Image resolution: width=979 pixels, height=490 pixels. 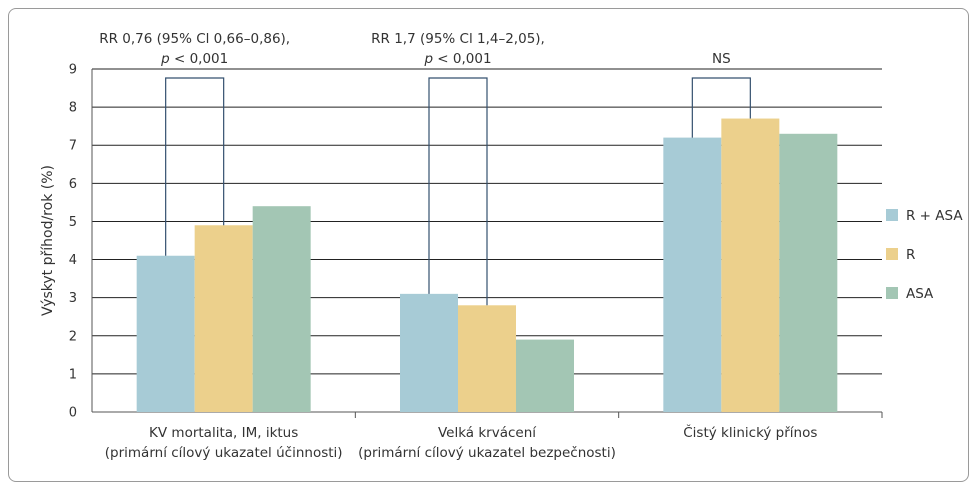 What do you see at coordinates (224, 453) in the screenshot?
I see `category-label-1-line2: (primární cílový ukazatel účinnosti)` at bounding box center [224, 453].